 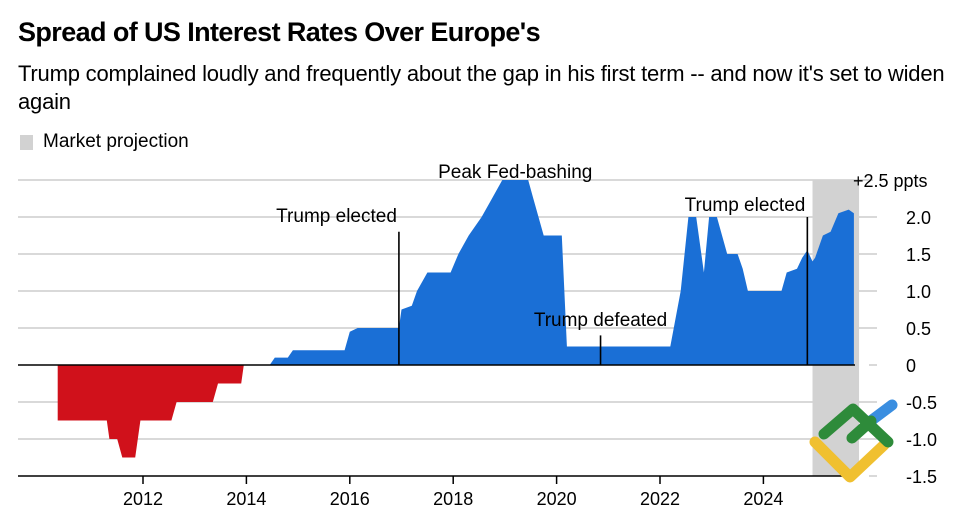 What do you see at coordinates (557, 499) in the screenshot?
I see `x-tick-label: 2020` at bounding box center [557, 499].